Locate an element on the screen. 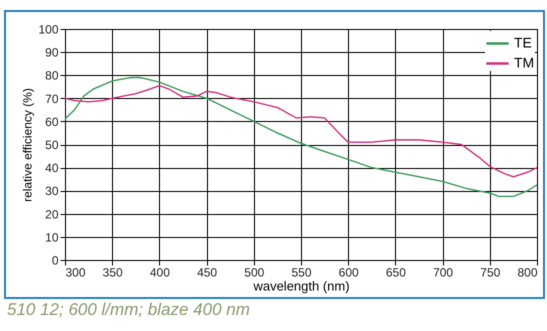 This screenshot has height=331, width=547. x-tick-label: 350 is located at coordinates (113, 273).